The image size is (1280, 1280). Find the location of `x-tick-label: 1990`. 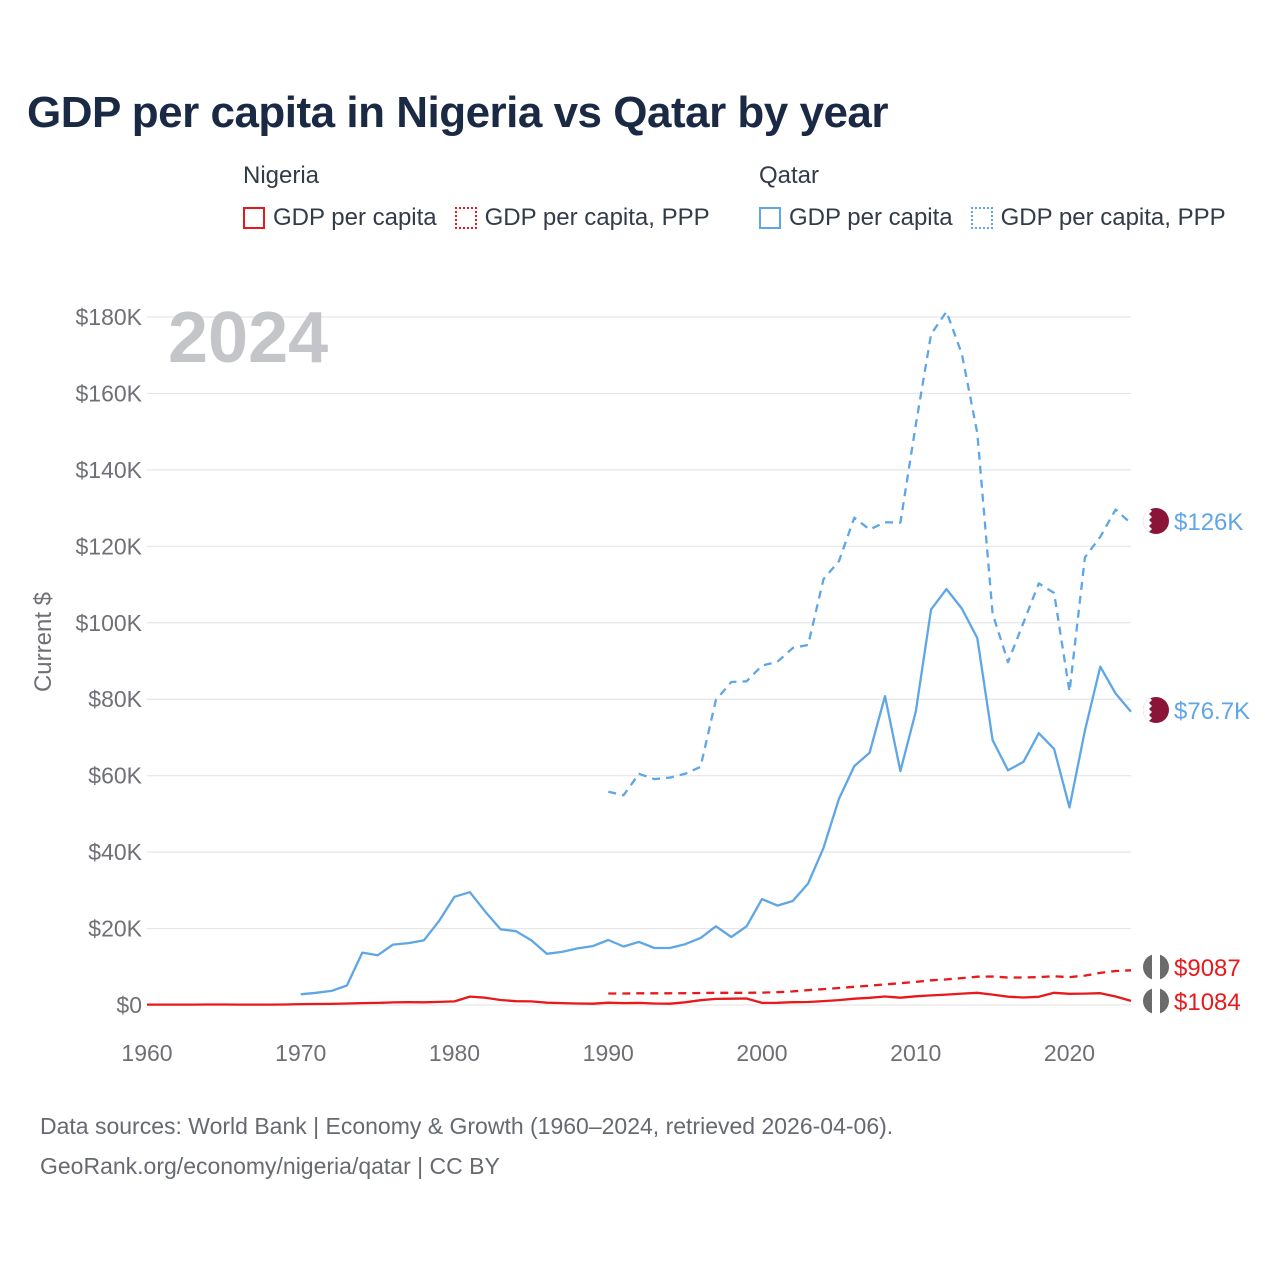

x-tick-label: 1990 is located at coordinates (608, 1053).